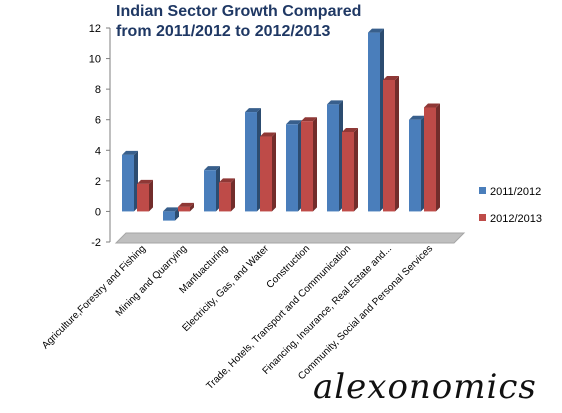 The image size is (562, 413). I want to click on y-tick-label: 0, so click(98, 212).